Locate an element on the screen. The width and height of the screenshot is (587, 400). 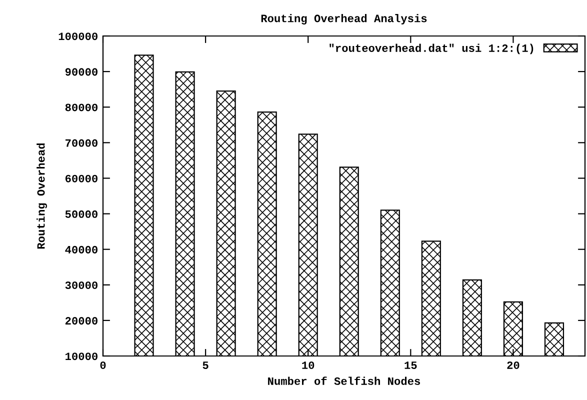
y-tick-label: 100000 is located at coordinates (78, 36).